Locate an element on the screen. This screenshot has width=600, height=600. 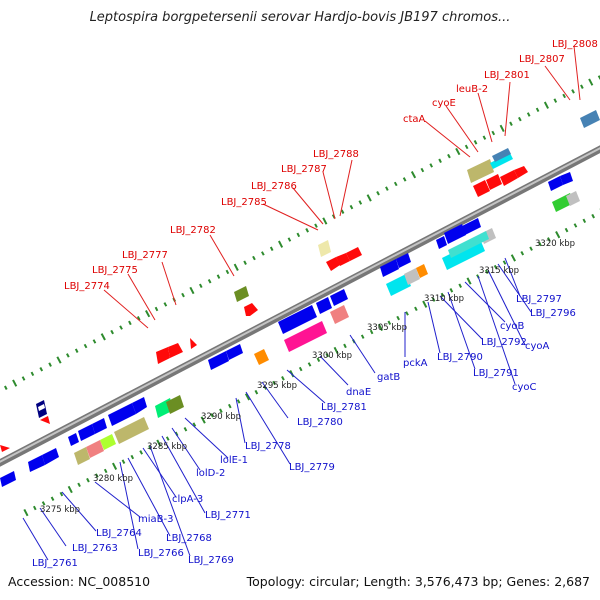
gene-label: lolD-2 is located at coordinates (210, 473).